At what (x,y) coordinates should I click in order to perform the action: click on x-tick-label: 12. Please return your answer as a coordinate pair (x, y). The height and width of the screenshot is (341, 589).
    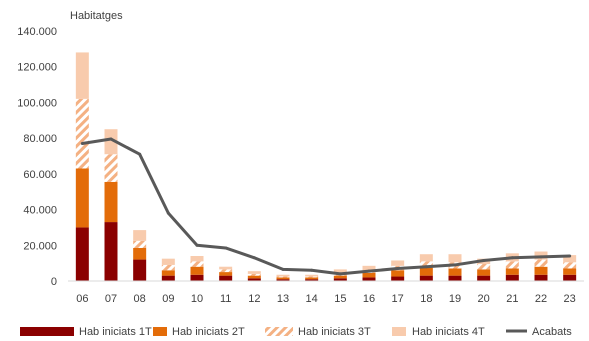
    Looking at the image, I should click on (254, 299).